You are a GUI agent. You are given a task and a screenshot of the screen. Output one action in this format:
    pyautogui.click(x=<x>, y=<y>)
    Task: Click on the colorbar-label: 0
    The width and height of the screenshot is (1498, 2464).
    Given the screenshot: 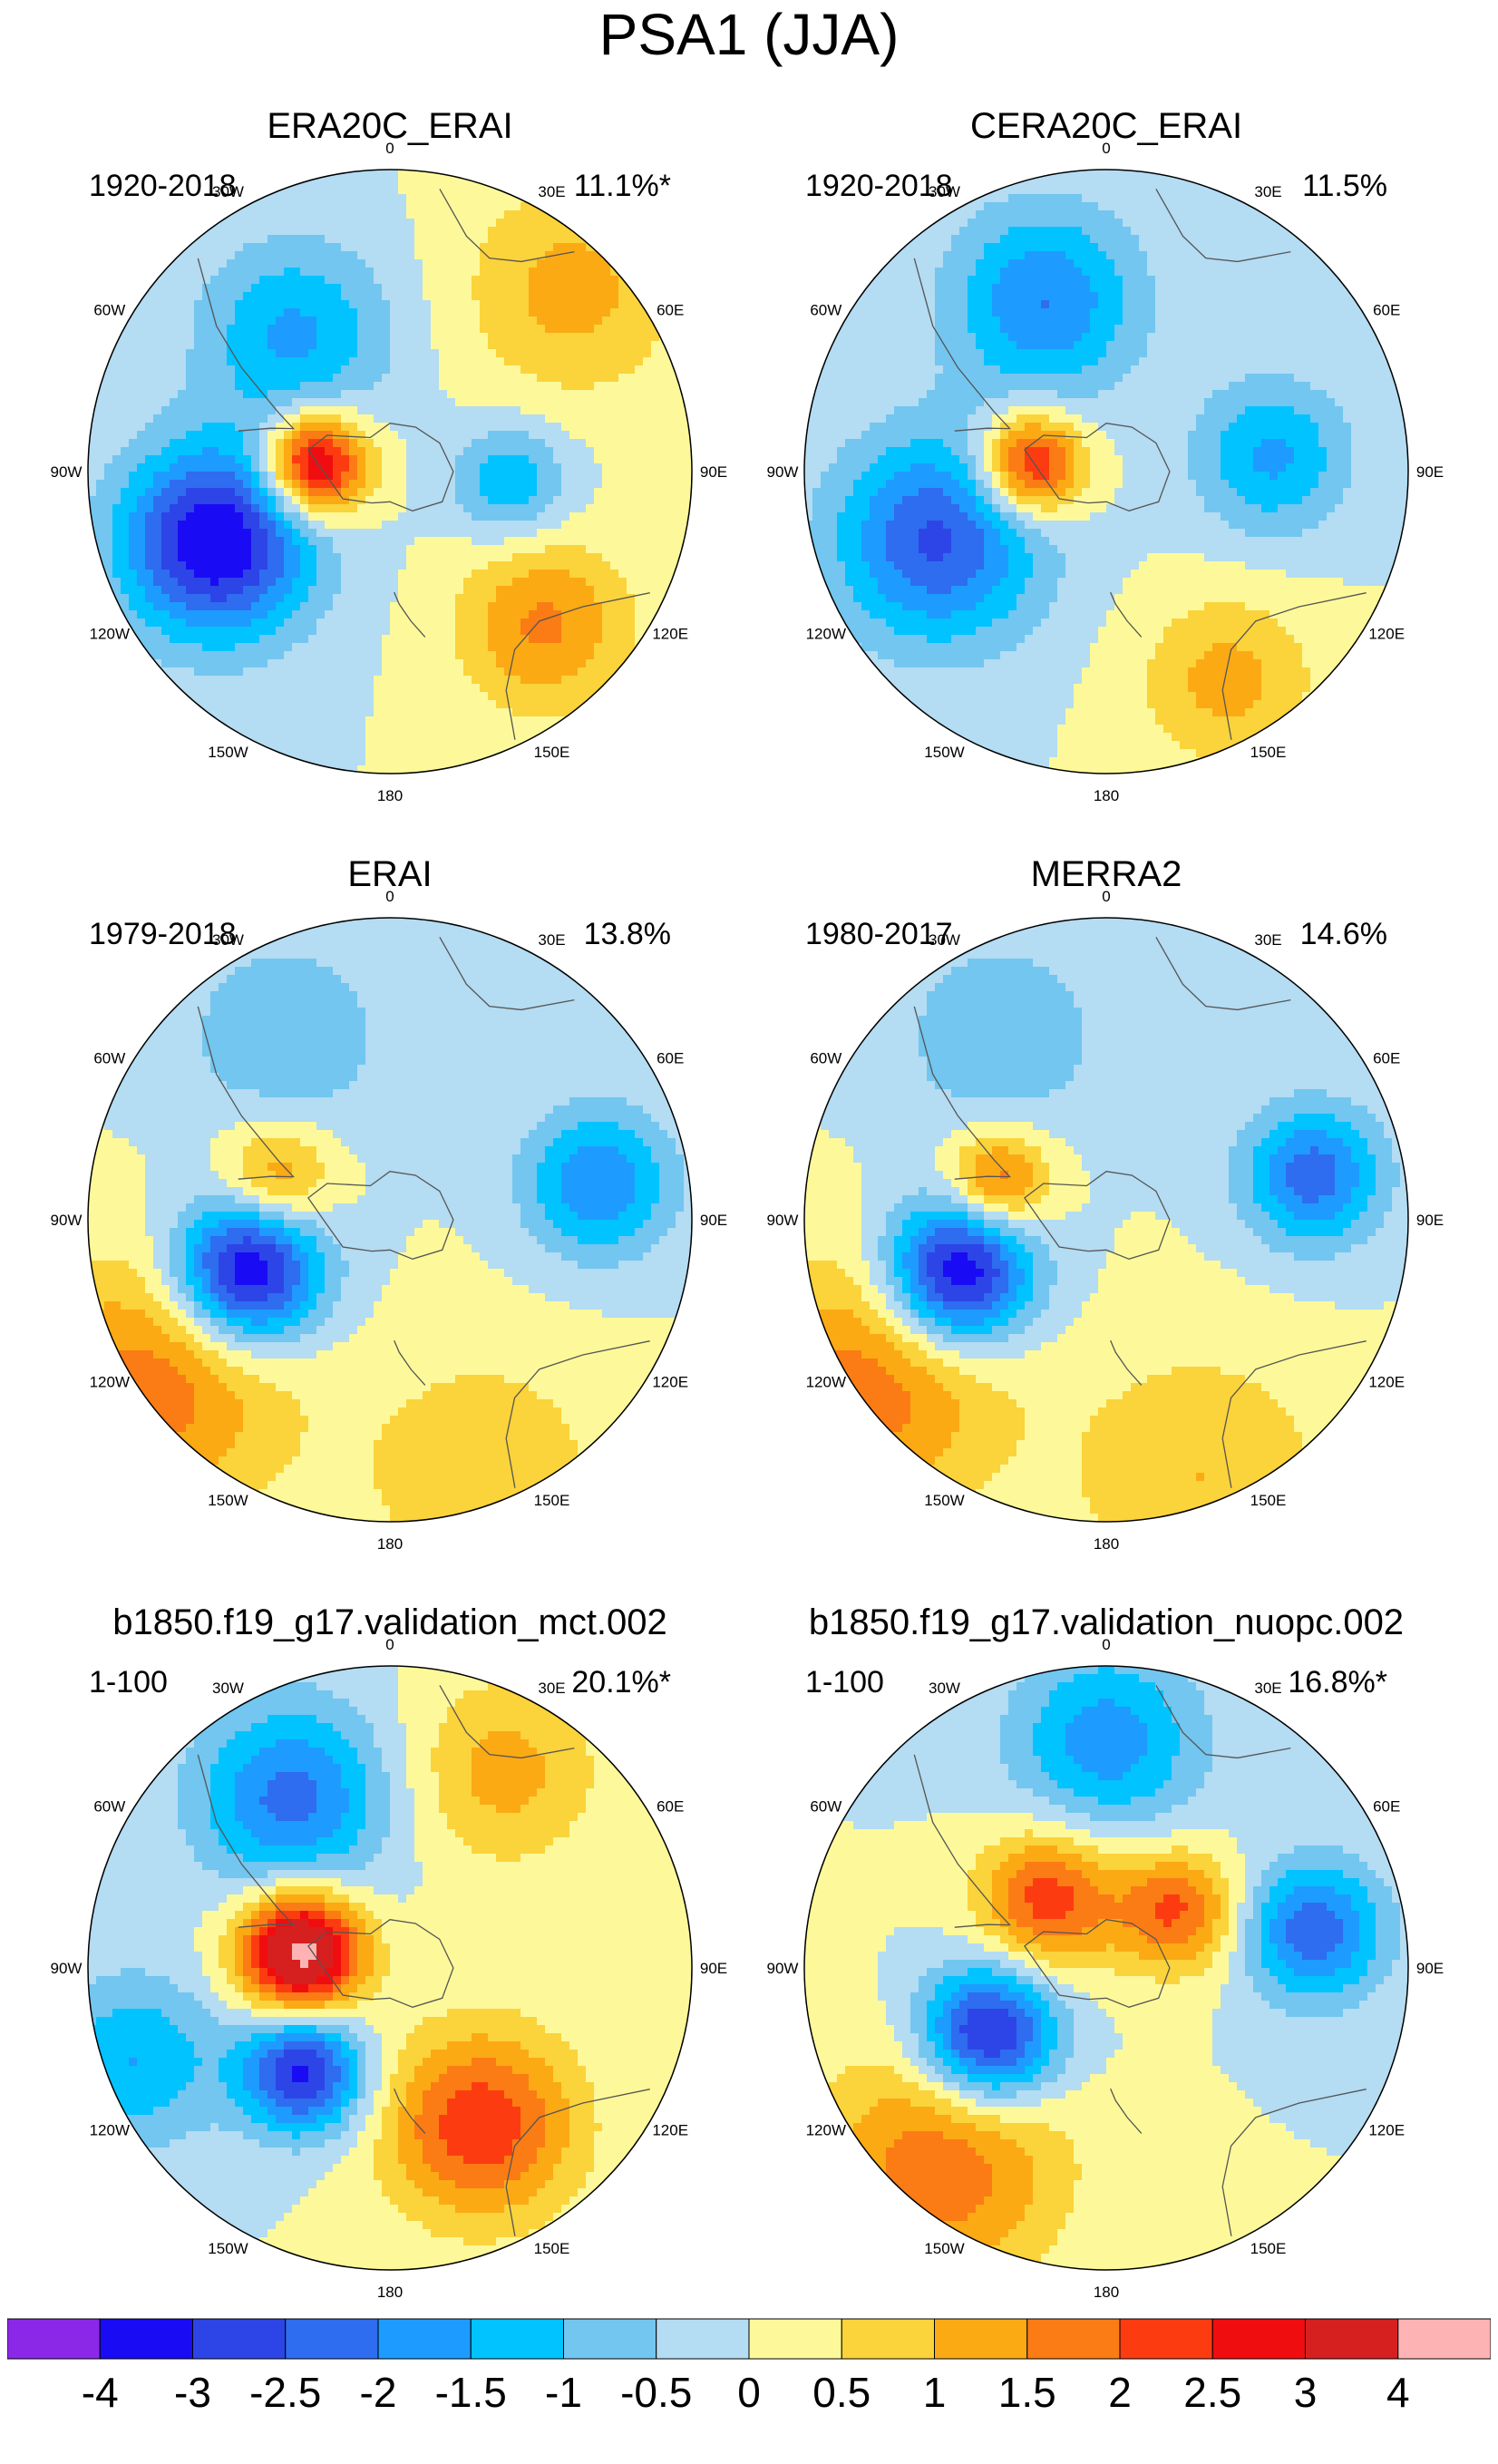 What is the action you would take?
    pyautogui.click(x=749, y=2392)
    